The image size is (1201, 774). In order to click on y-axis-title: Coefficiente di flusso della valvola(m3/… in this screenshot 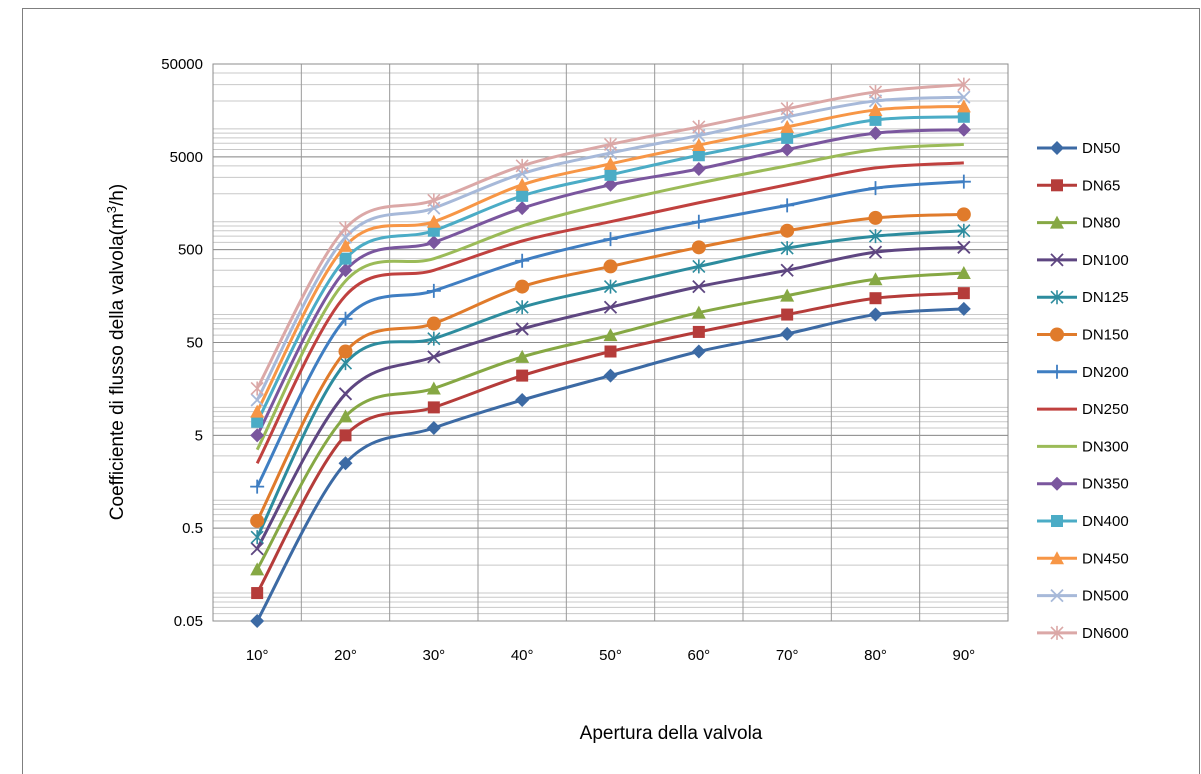, I will do `click(116, 352)`.